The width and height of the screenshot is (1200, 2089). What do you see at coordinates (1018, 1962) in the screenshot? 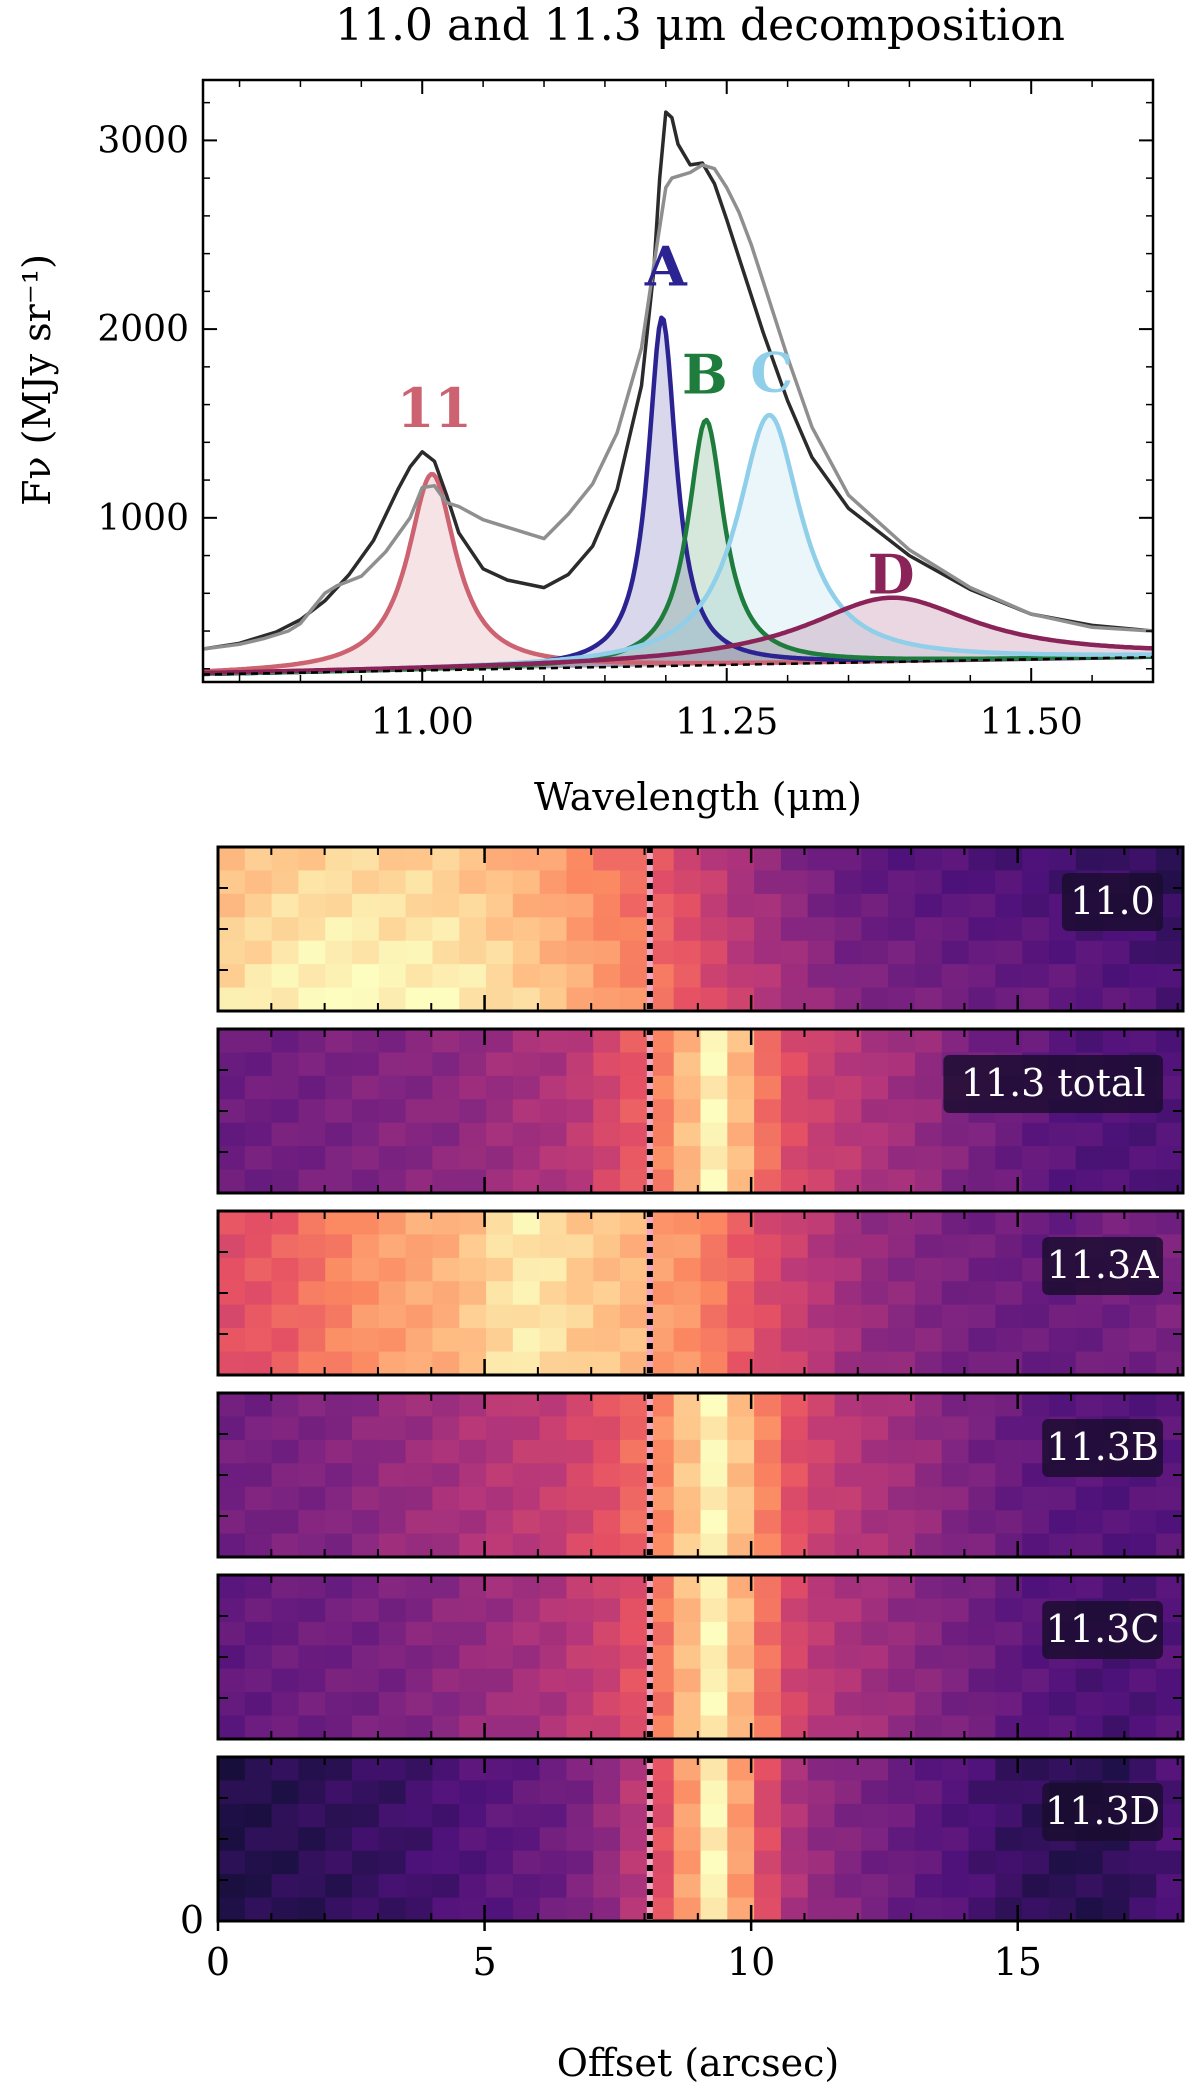
I see `x-tick-label: 15` at bounding box center [1018, 1962].